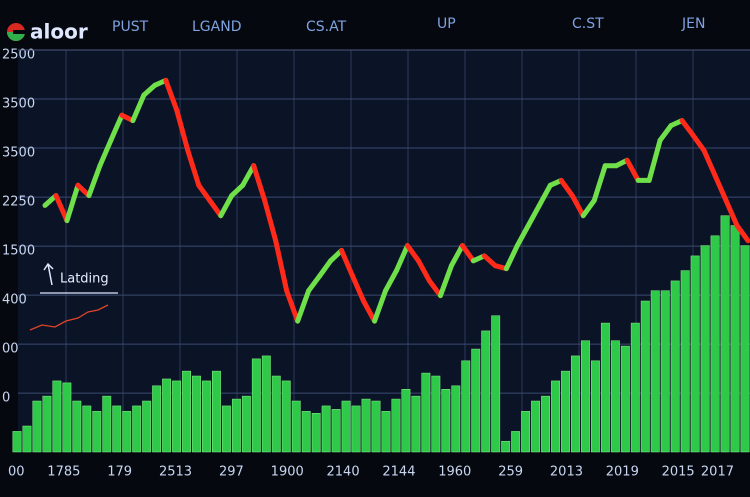 Image resolution: width=750 pixels, height=497 pixels. What do you see at coordinates (18, 153) in the screenshot?
I see `y-tick-label: 3500` at bounding box center [18, 153].